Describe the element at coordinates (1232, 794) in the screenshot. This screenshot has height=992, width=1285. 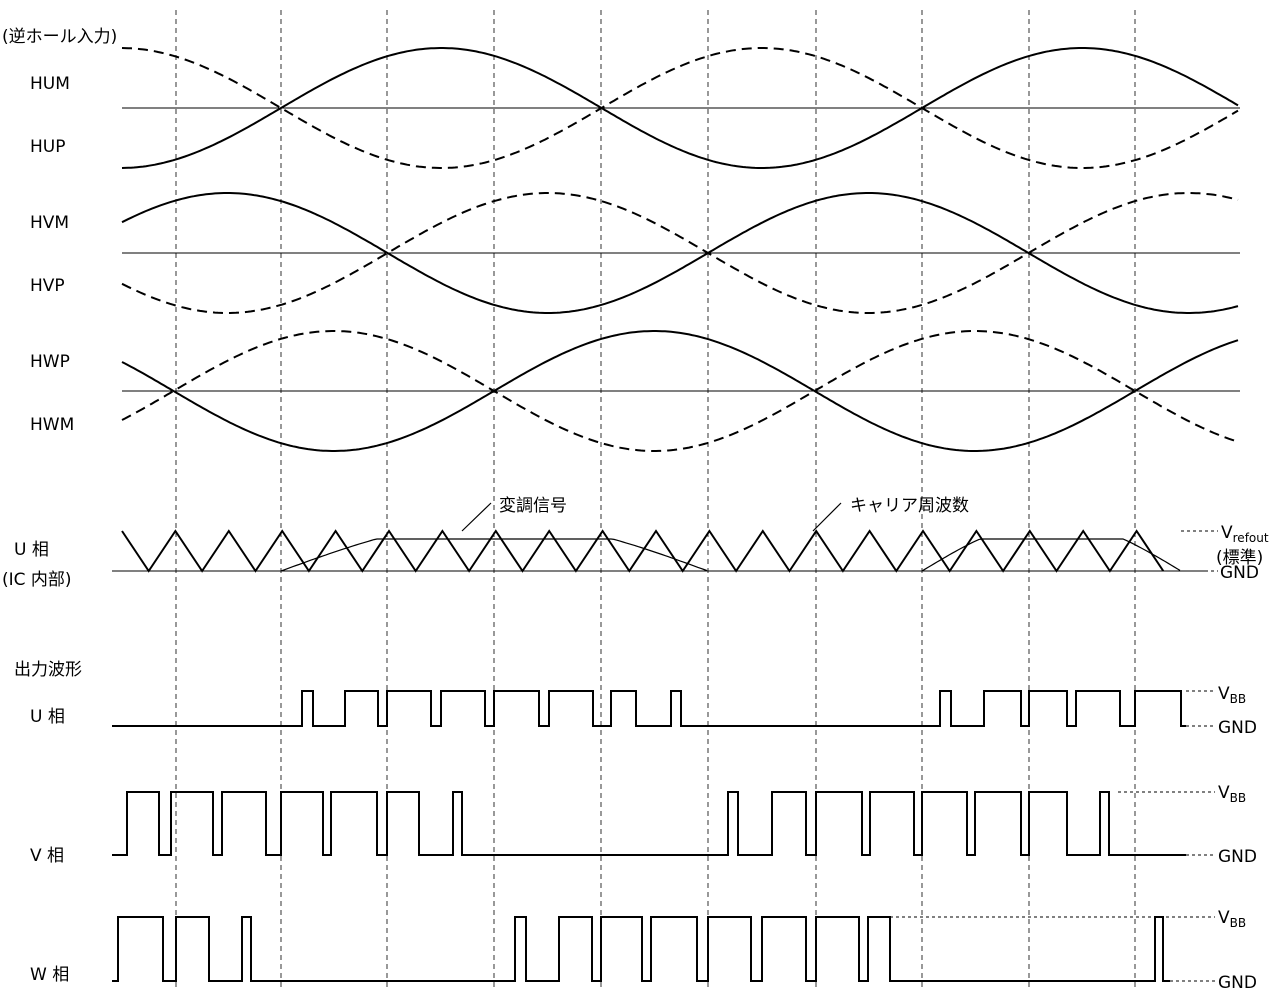
I see `v-vbb-label: VBB` at that location.